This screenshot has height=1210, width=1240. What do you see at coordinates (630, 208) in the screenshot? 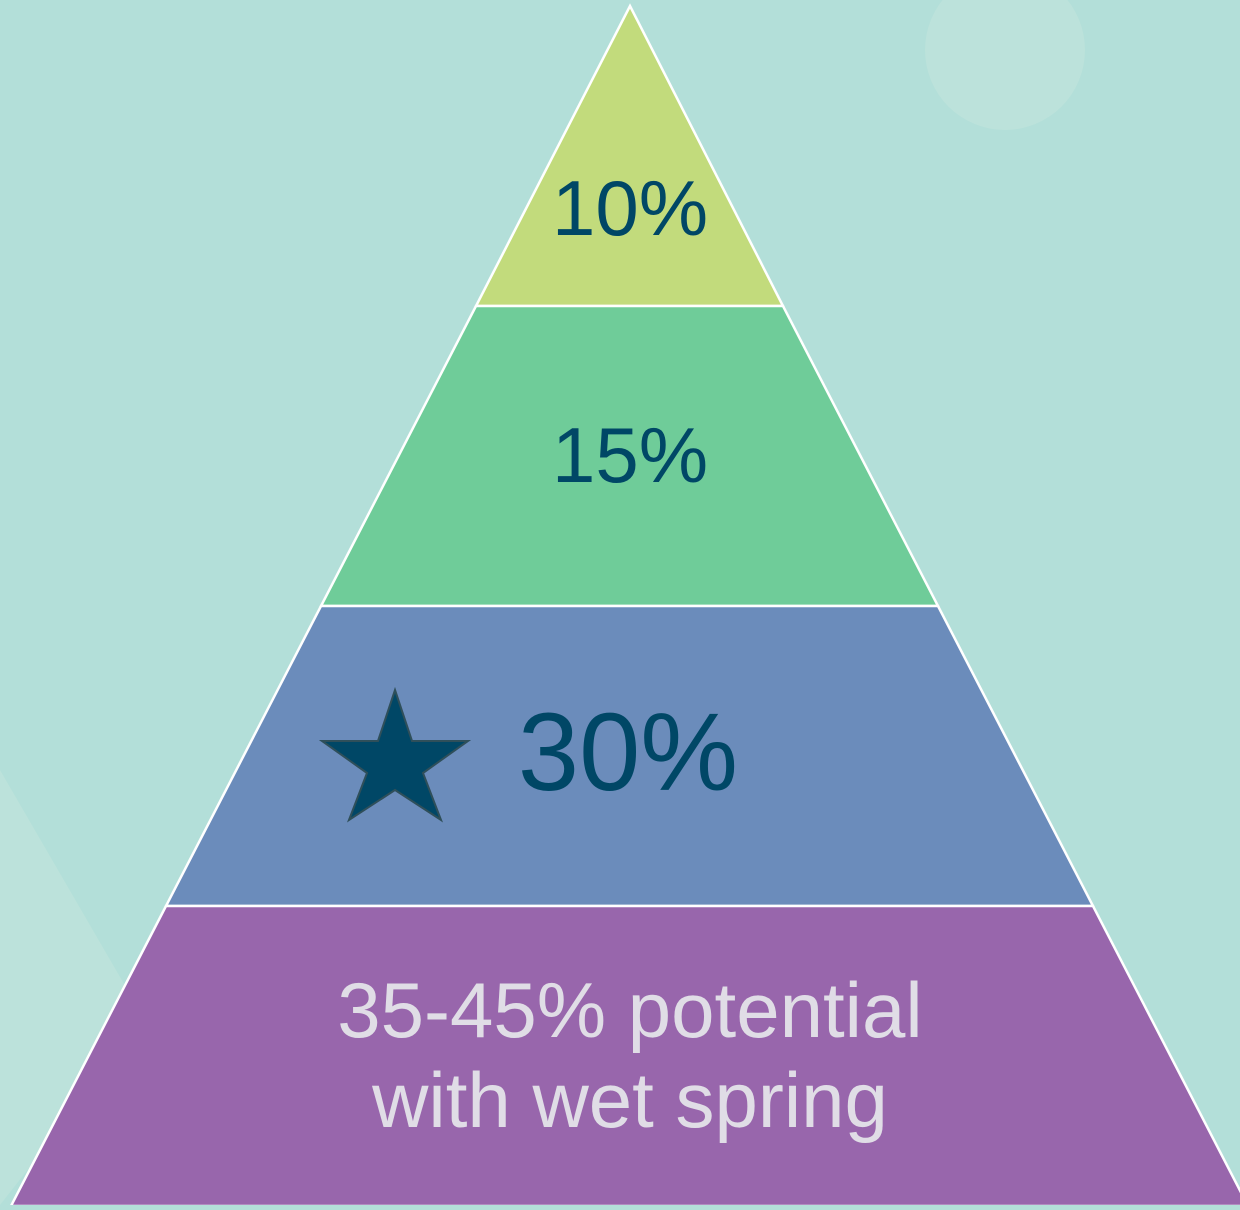
I see `tier-label: 10%` at bounding box center [630, 208].